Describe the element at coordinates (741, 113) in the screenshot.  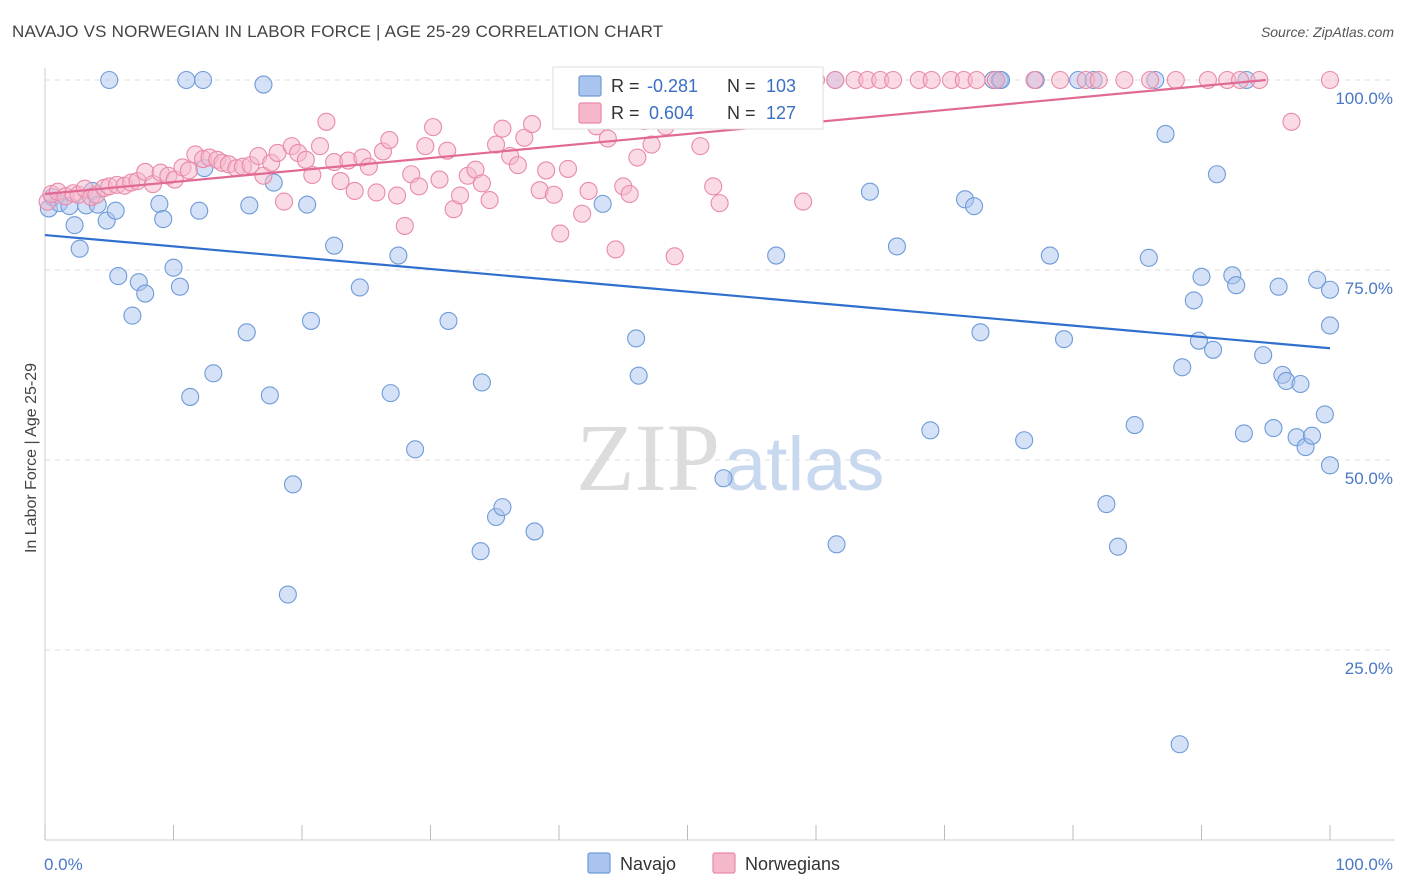
I see `legend-n-label-norwegian: N =` at that location.